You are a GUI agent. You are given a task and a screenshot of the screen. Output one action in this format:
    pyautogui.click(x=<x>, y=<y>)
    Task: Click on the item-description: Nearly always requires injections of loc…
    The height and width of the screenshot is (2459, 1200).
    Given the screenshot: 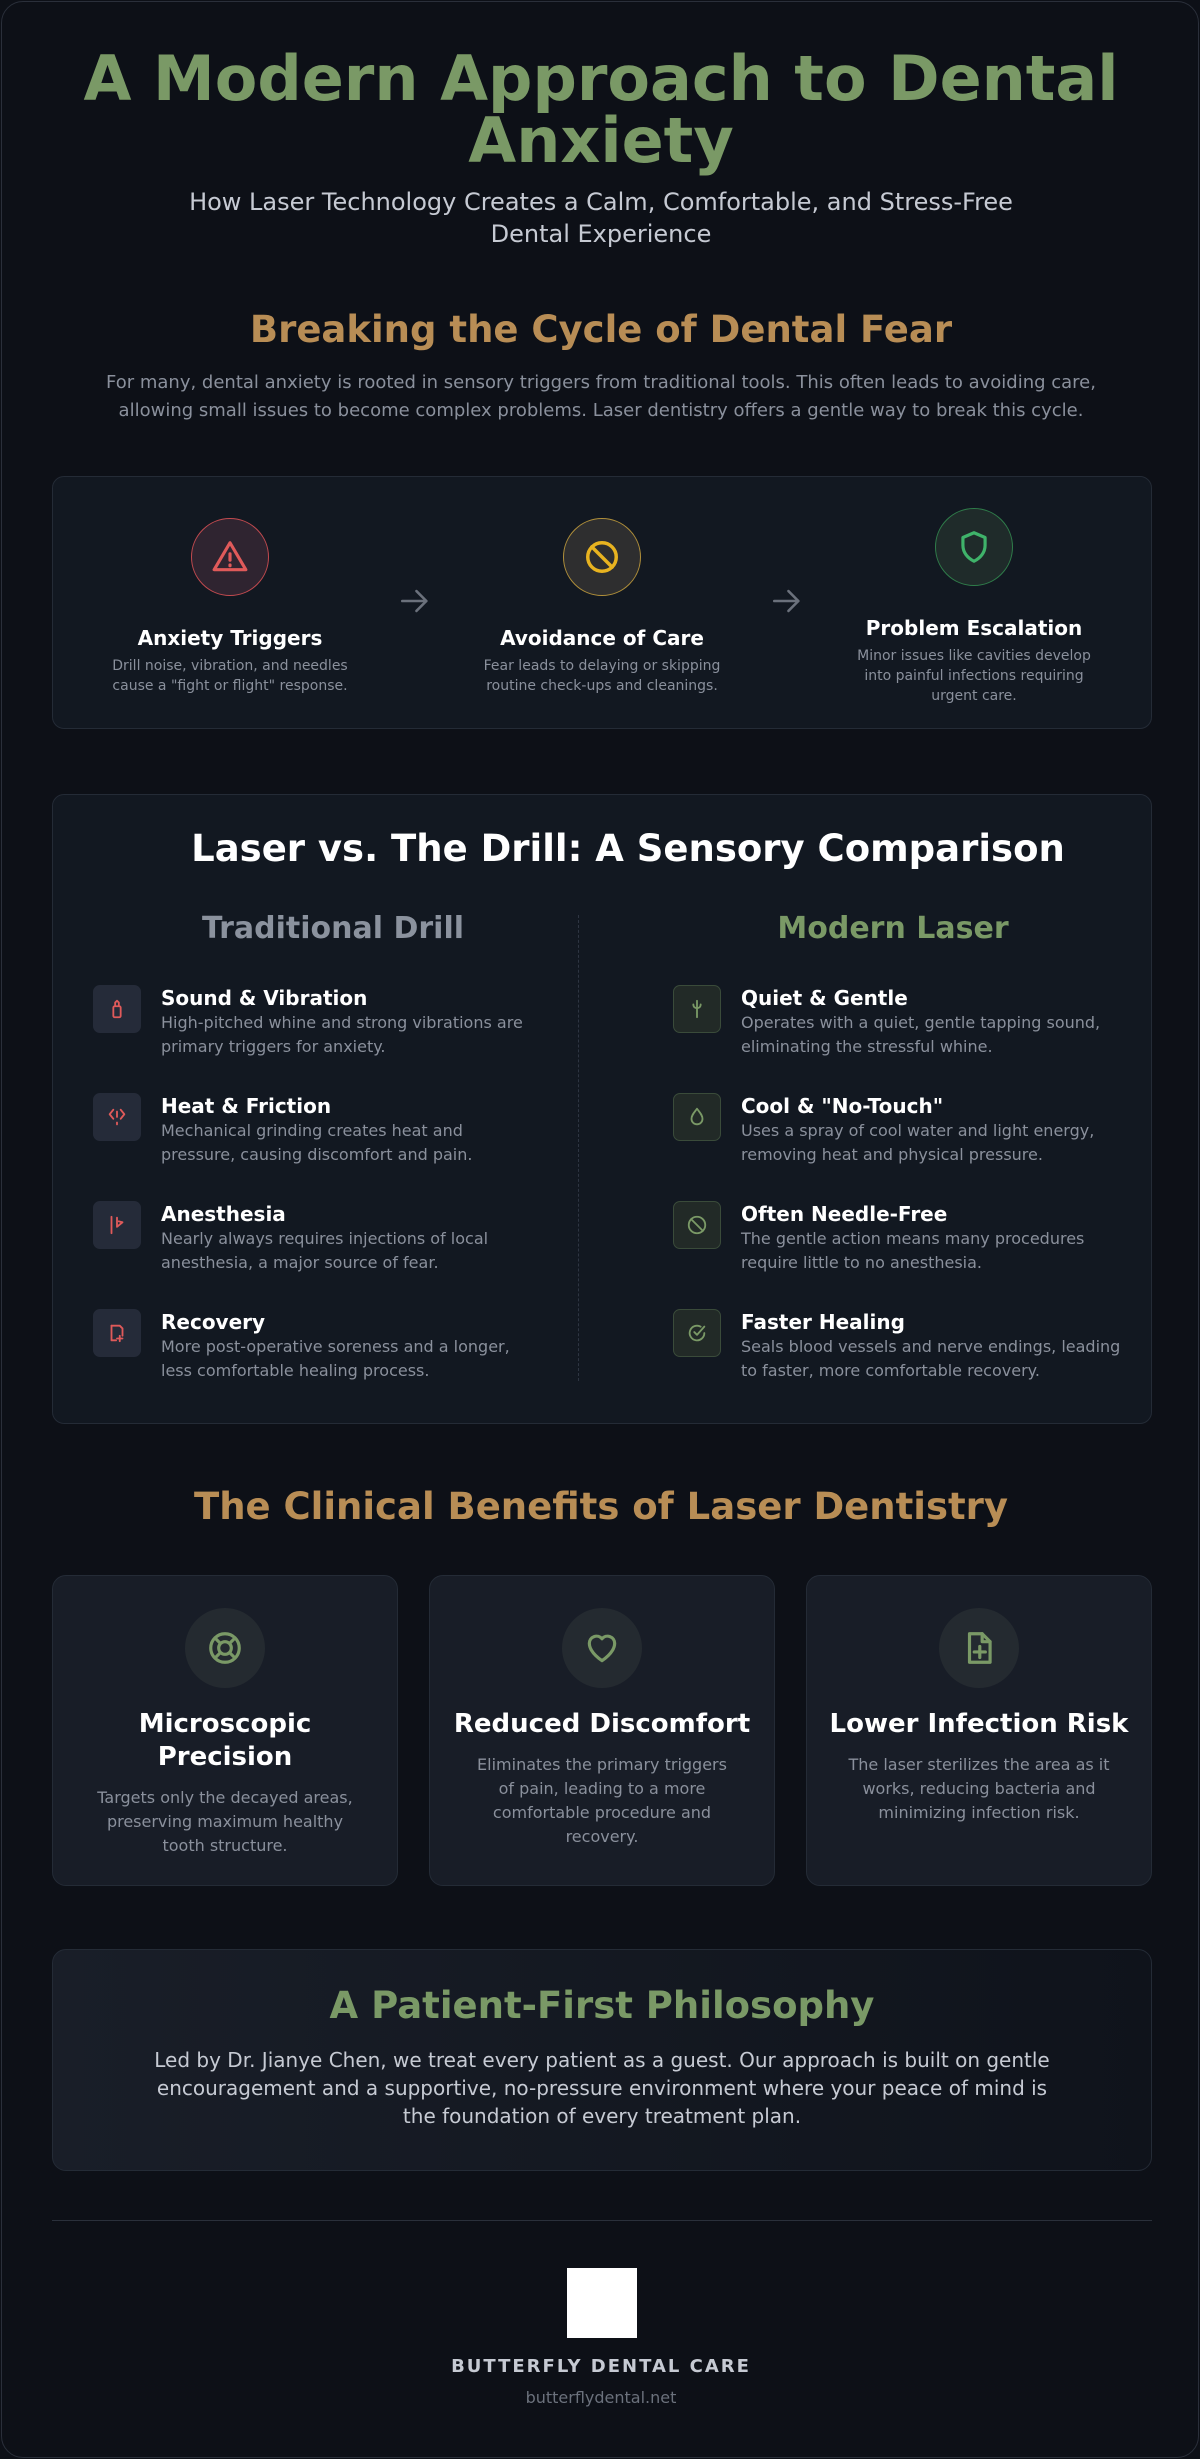 What is the action you would take?
    pyautogui.click(x=325, y=1250)
    